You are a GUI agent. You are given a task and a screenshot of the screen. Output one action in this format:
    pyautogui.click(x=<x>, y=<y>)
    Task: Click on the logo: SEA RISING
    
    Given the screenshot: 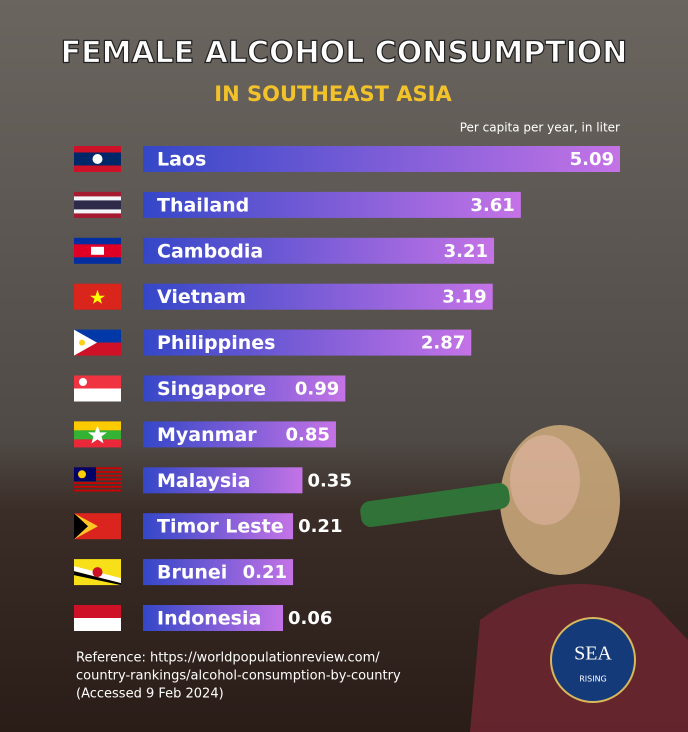 What is the action you would take?
    pyautogui.click(x=593, y=660)
    